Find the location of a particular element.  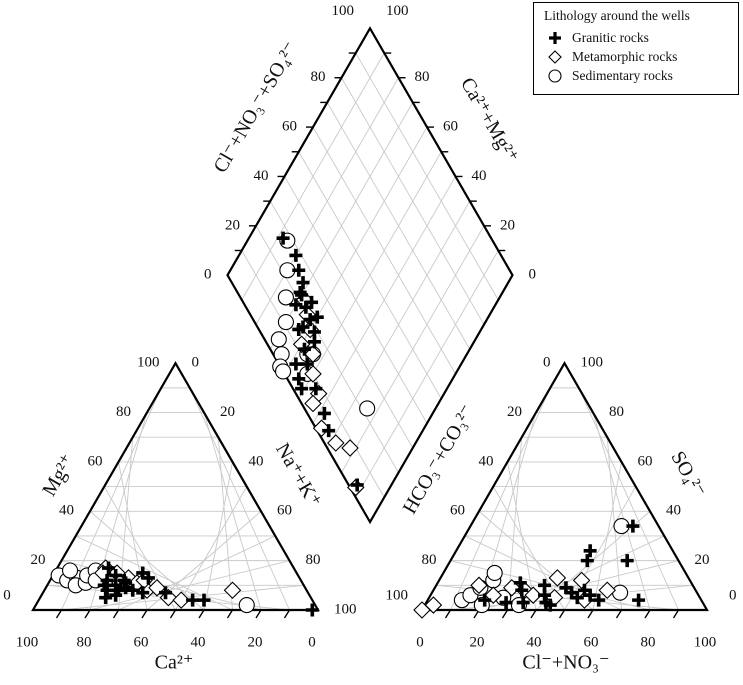

anion-left-tick-label: 60 is located at coordinates (457, 511).